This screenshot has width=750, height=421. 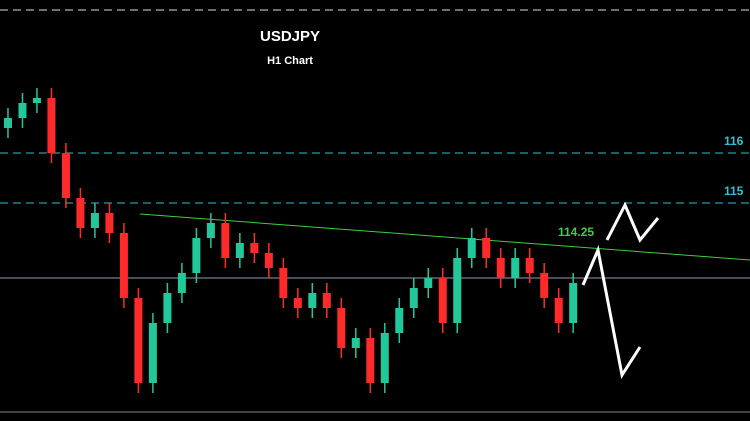 I want to click on projection-down, so click(x=611, y=311).